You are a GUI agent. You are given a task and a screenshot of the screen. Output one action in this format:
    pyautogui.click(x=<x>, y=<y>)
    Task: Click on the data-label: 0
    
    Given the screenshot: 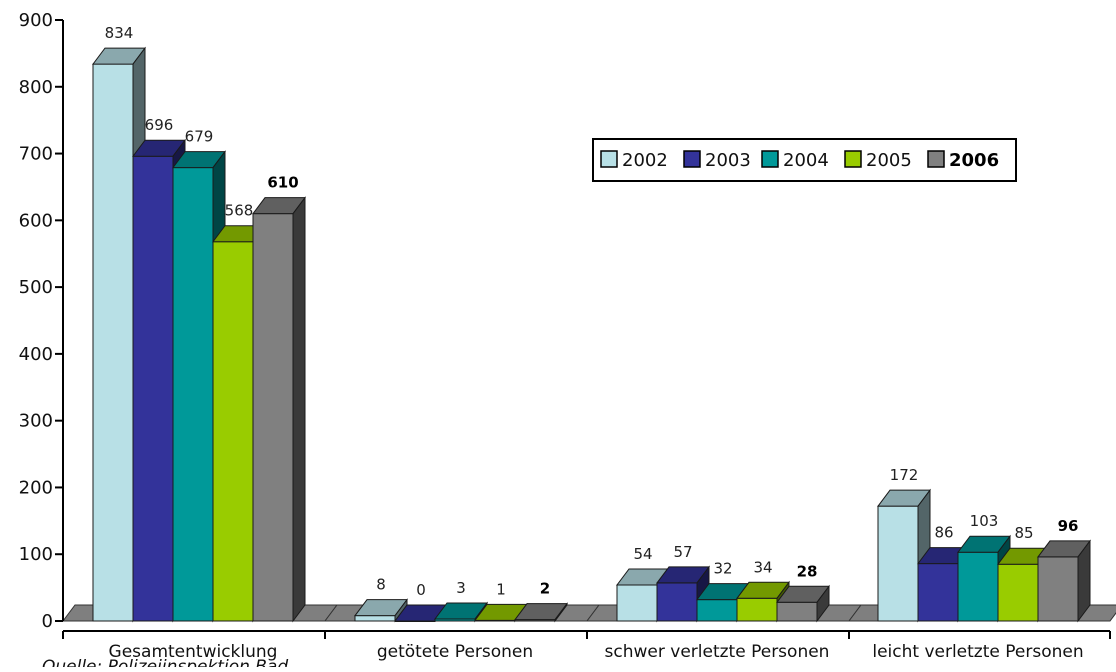 What is the action you would take?
    pyautogui.click(x=421, y=590)
    